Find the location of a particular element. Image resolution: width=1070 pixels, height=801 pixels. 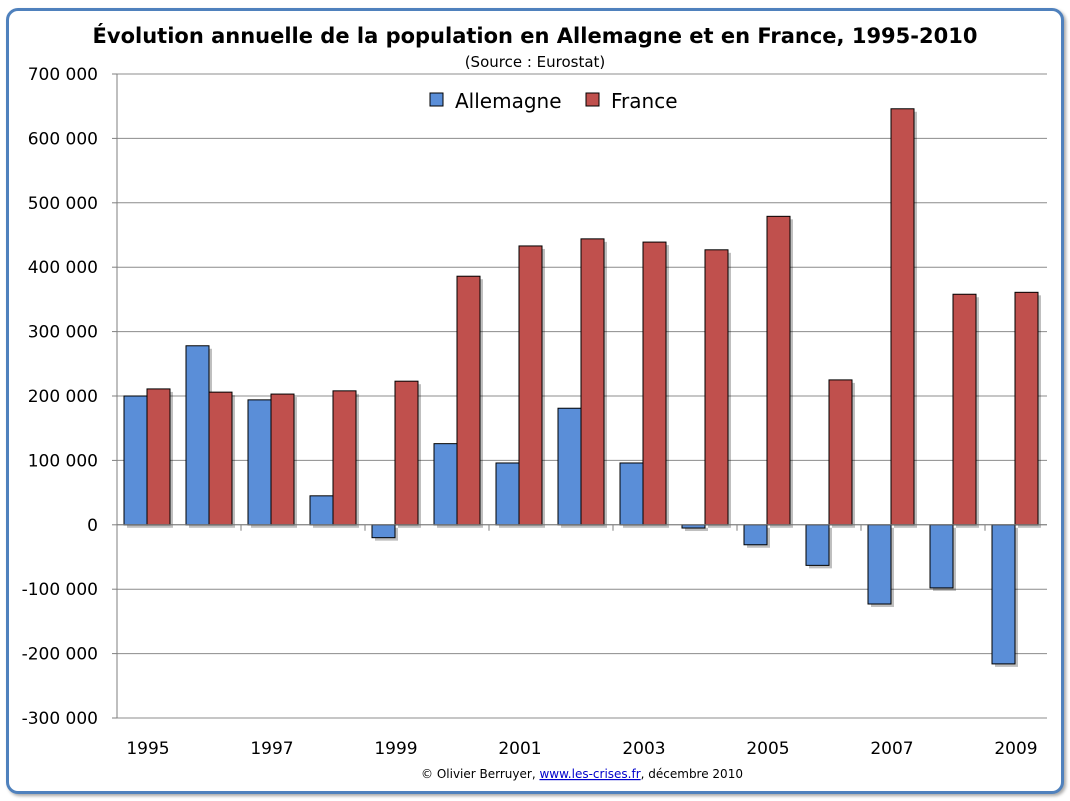

legend-label-france: France is located at coordinates (644, 101).